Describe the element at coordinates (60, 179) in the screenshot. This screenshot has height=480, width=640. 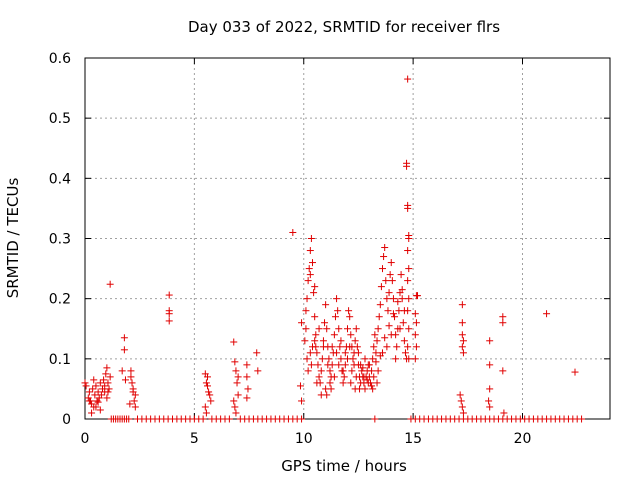
I see `y-tick-label: 0.4` at that location.